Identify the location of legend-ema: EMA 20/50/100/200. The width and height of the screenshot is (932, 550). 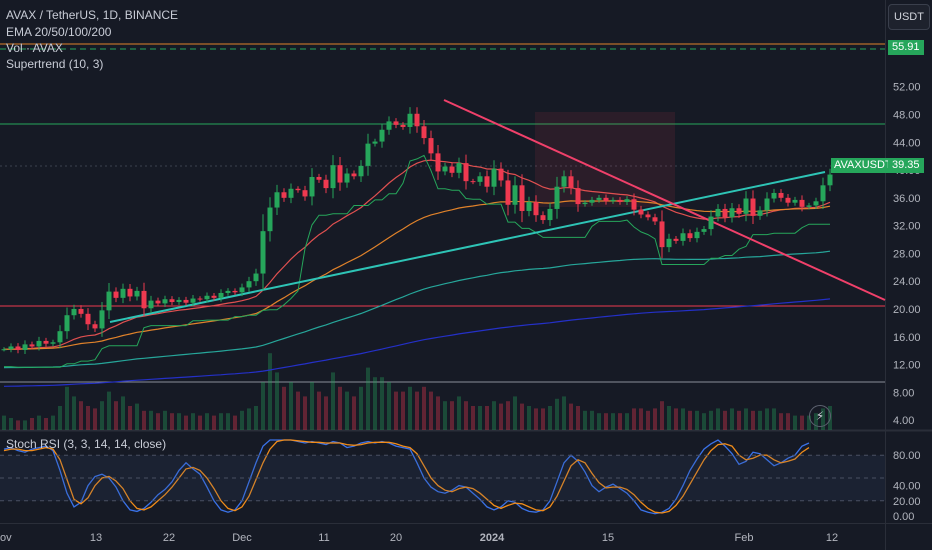
(59, 32).